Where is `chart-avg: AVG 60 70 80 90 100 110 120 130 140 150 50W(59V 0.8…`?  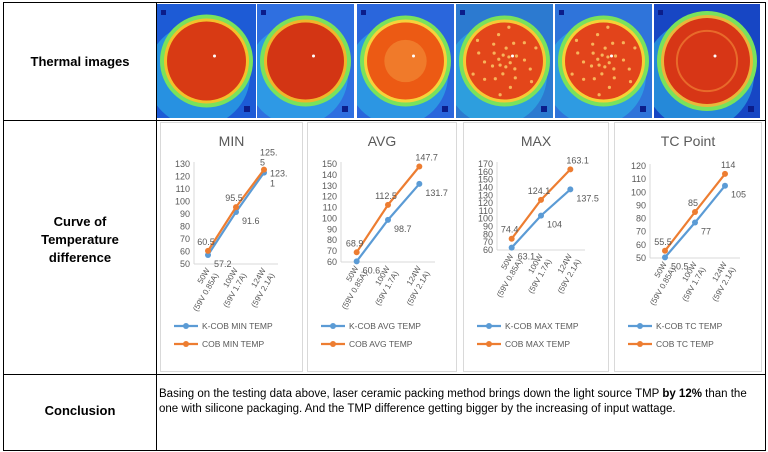 chart-avg: AVG 60 70 80 90 100 110 120 130 140 150 50W(59V 0.8… is located at coordinates (382, 247).